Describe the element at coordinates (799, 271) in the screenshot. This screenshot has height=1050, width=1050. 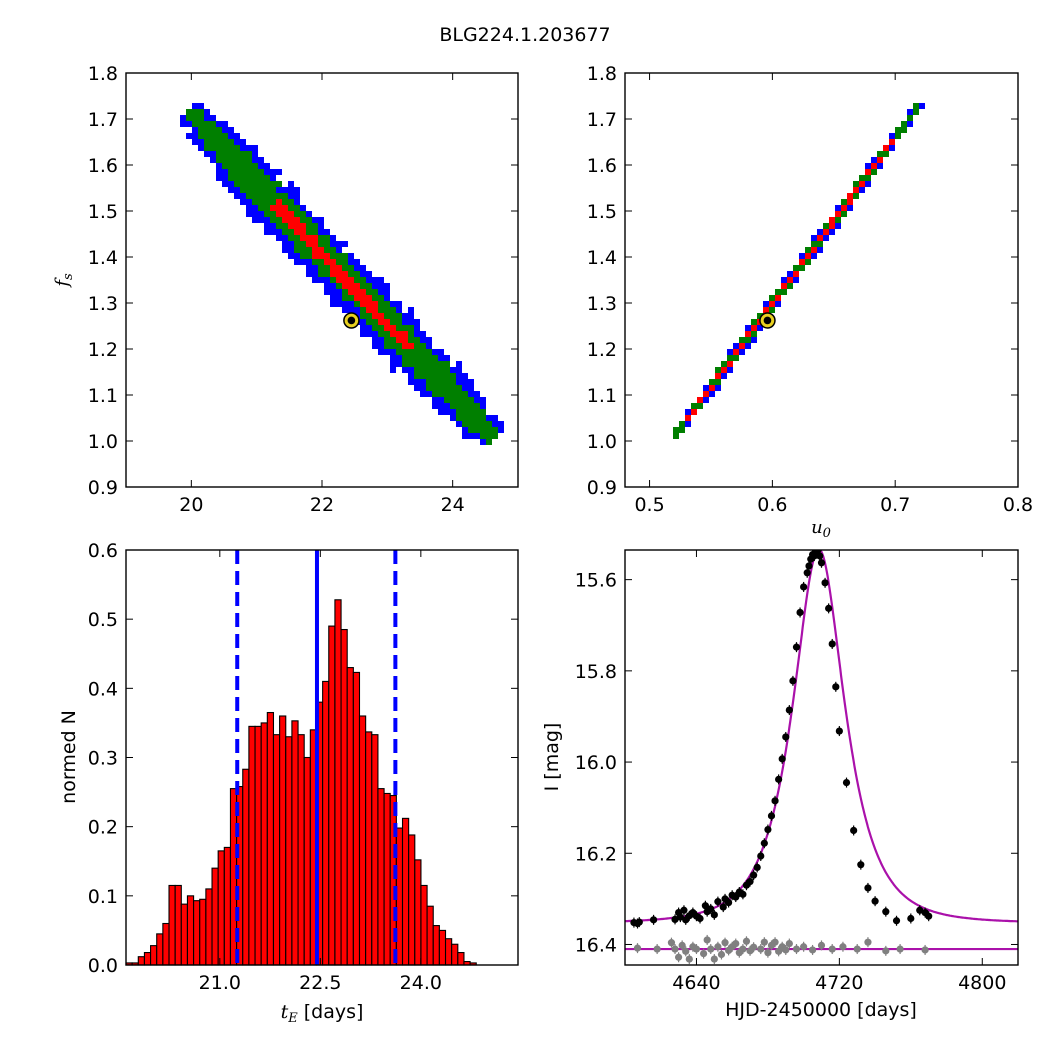
I see `ur-heatmap-cells` at that location.